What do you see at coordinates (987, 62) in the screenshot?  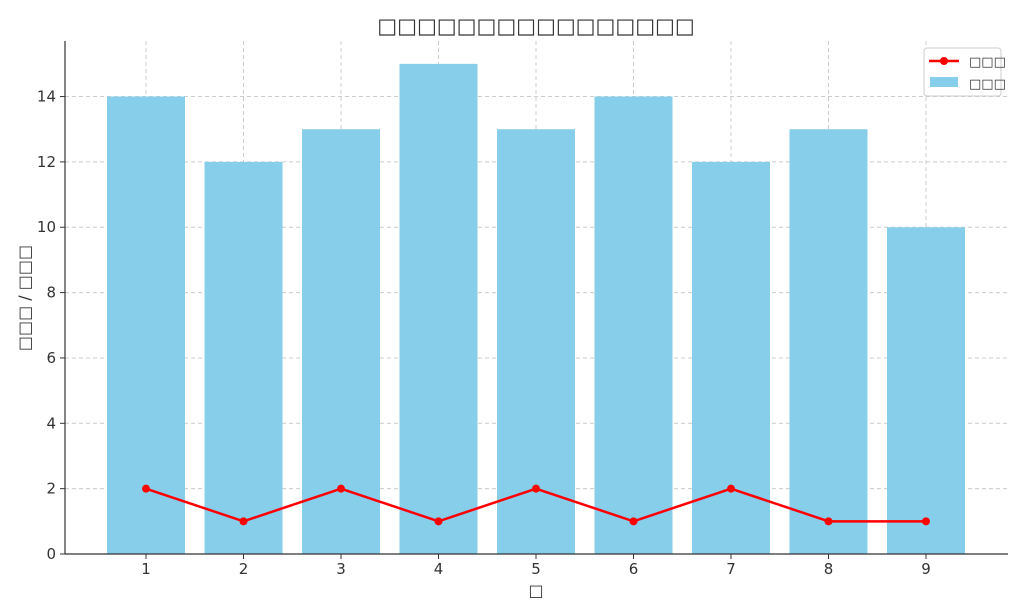 I see `legend-label-line: □□□` at bounding box center [987, 62].